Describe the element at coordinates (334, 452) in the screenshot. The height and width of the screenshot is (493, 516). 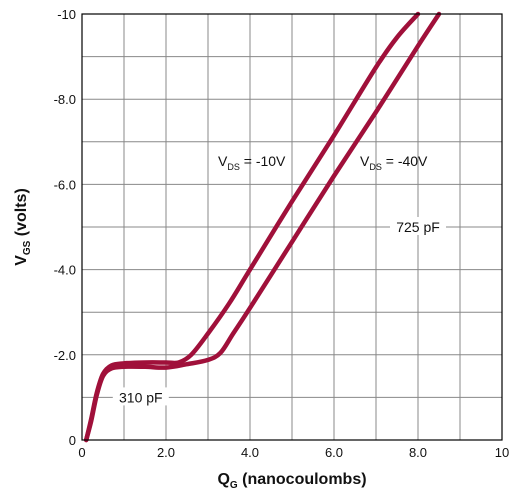
I see `x-tick-label: 6.0` at that location.